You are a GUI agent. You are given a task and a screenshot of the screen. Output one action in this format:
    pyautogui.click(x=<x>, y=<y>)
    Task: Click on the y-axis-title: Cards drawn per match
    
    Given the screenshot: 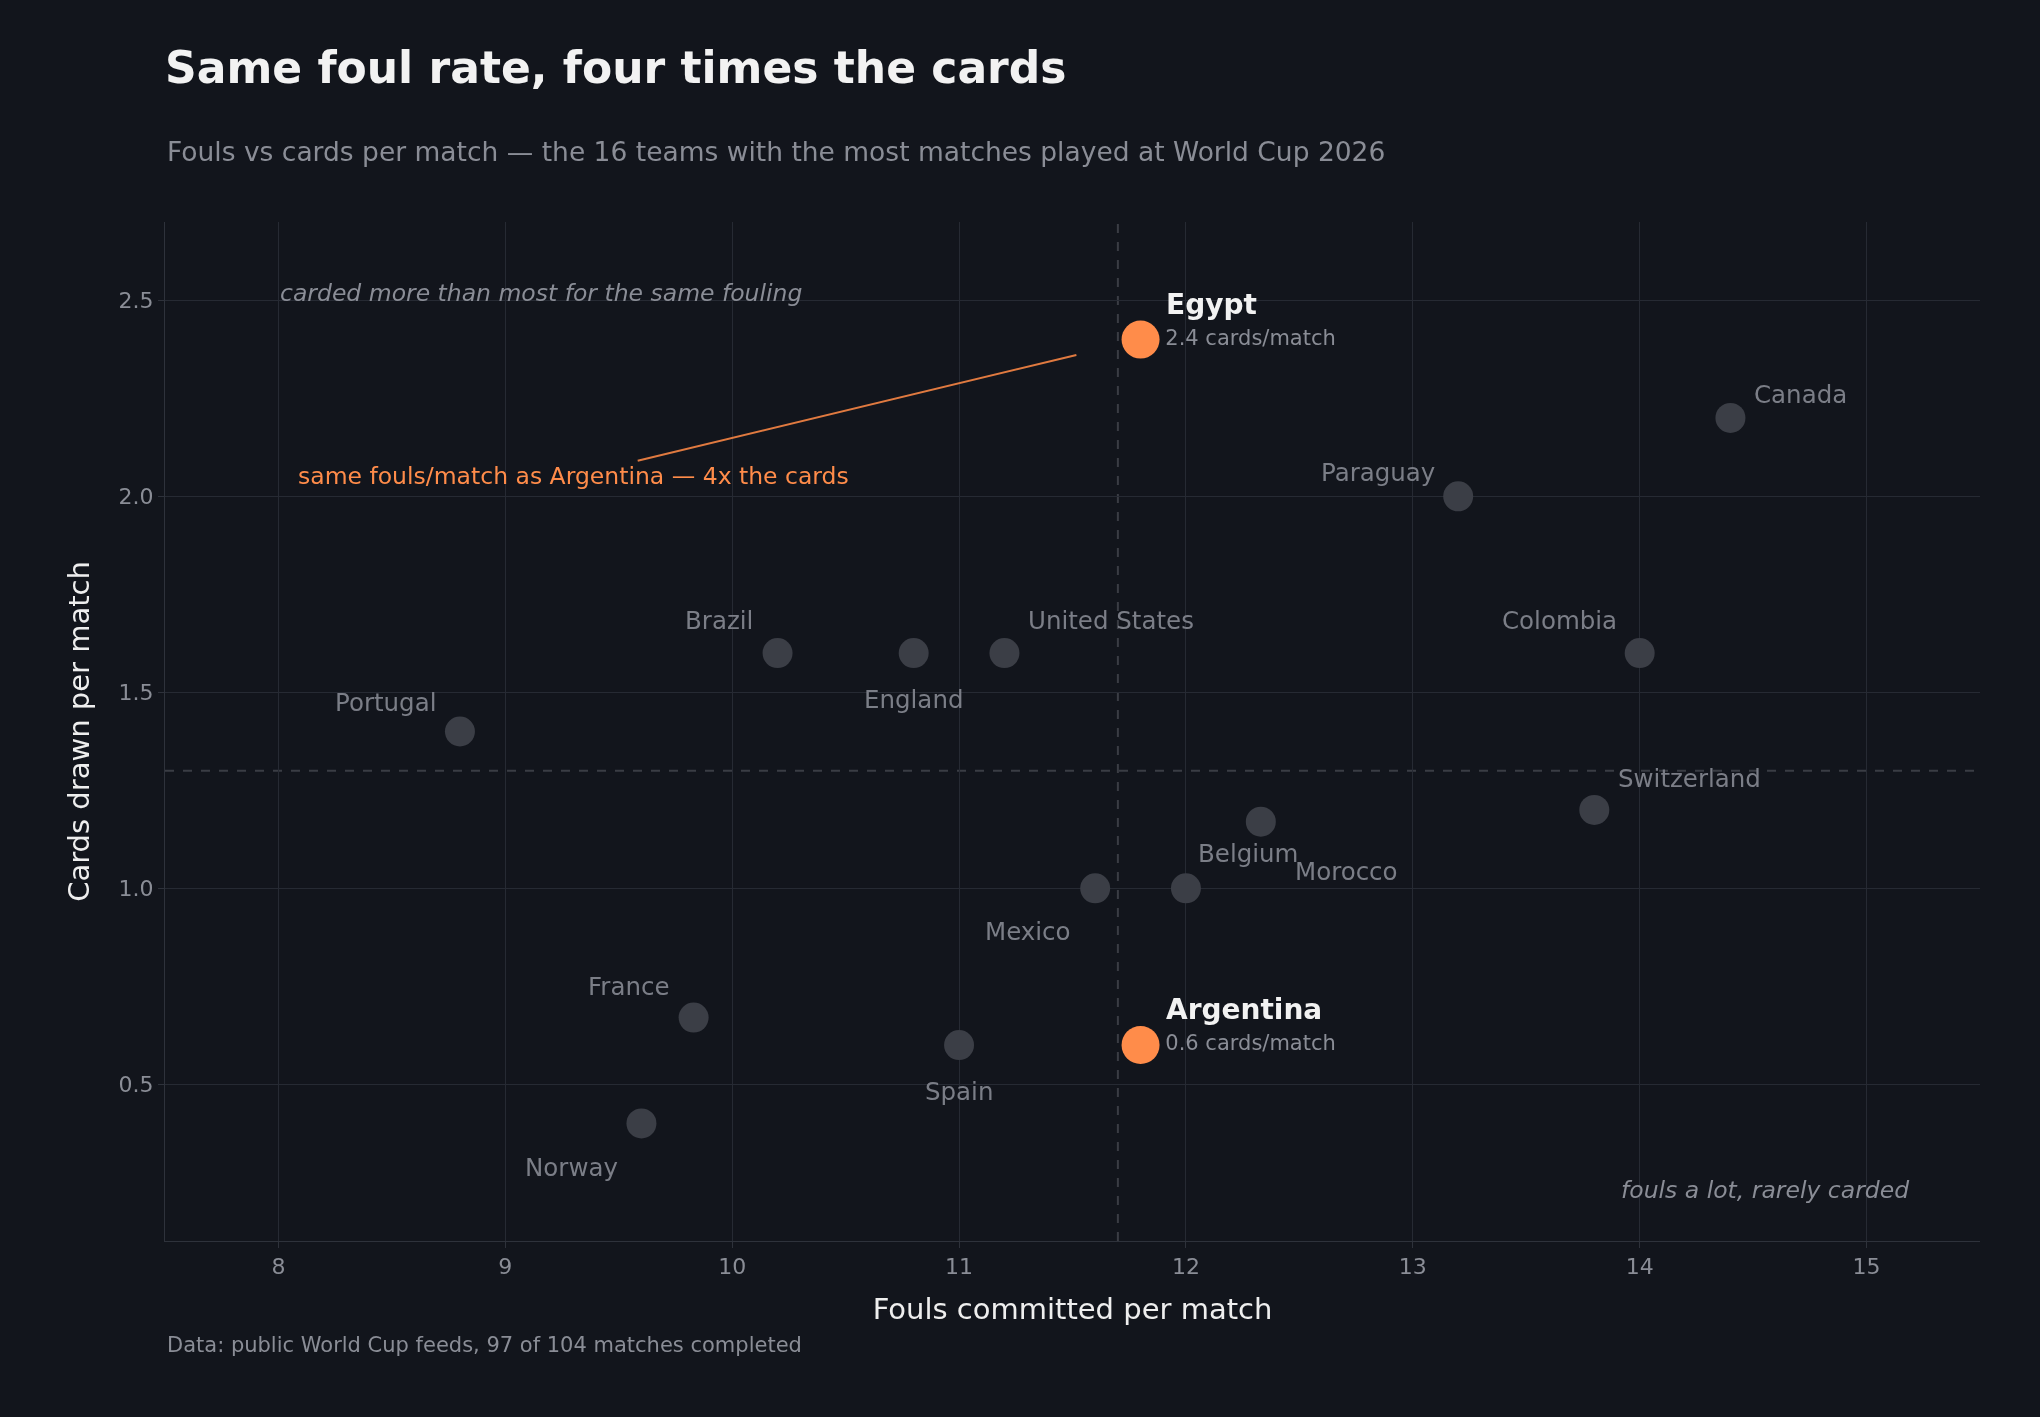 What is the action you would take?
    pyautogui.click(x=78, y=731)
    